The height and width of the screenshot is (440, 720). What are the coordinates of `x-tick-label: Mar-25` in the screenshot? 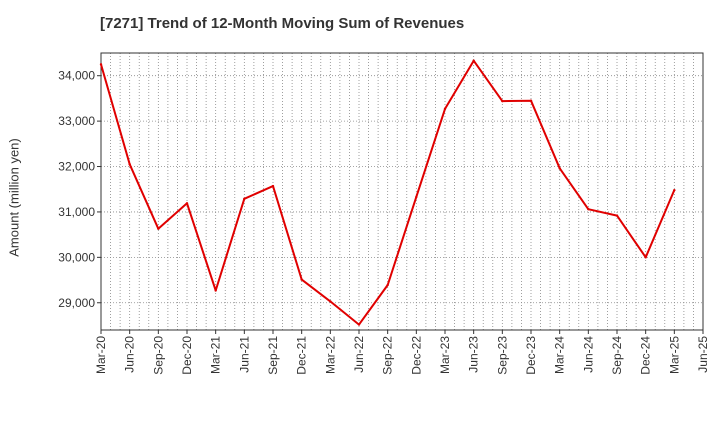 It's located at (674, 355).